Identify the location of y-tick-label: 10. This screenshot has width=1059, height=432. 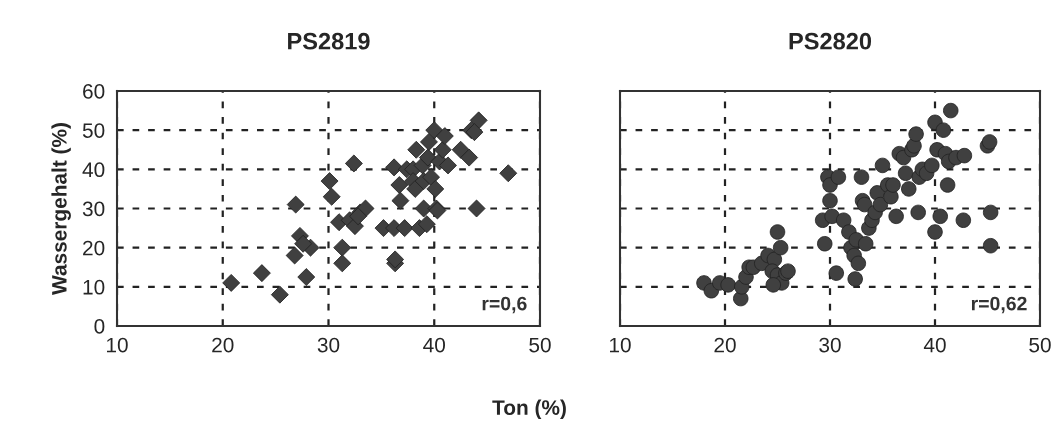
(94, 287).